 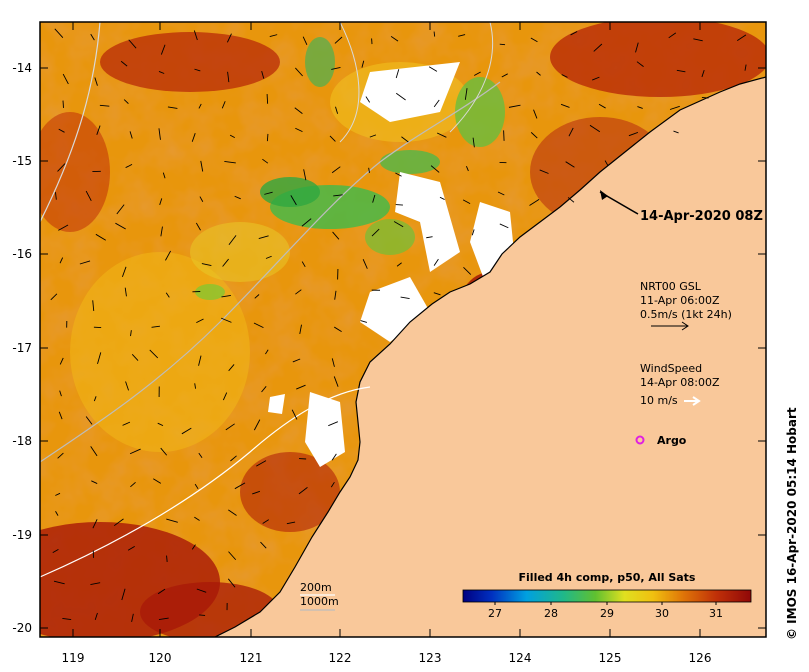 I want to click on colorbar-title: Filled 4h comp, p50, All Sats, so click(x=607, y=577).